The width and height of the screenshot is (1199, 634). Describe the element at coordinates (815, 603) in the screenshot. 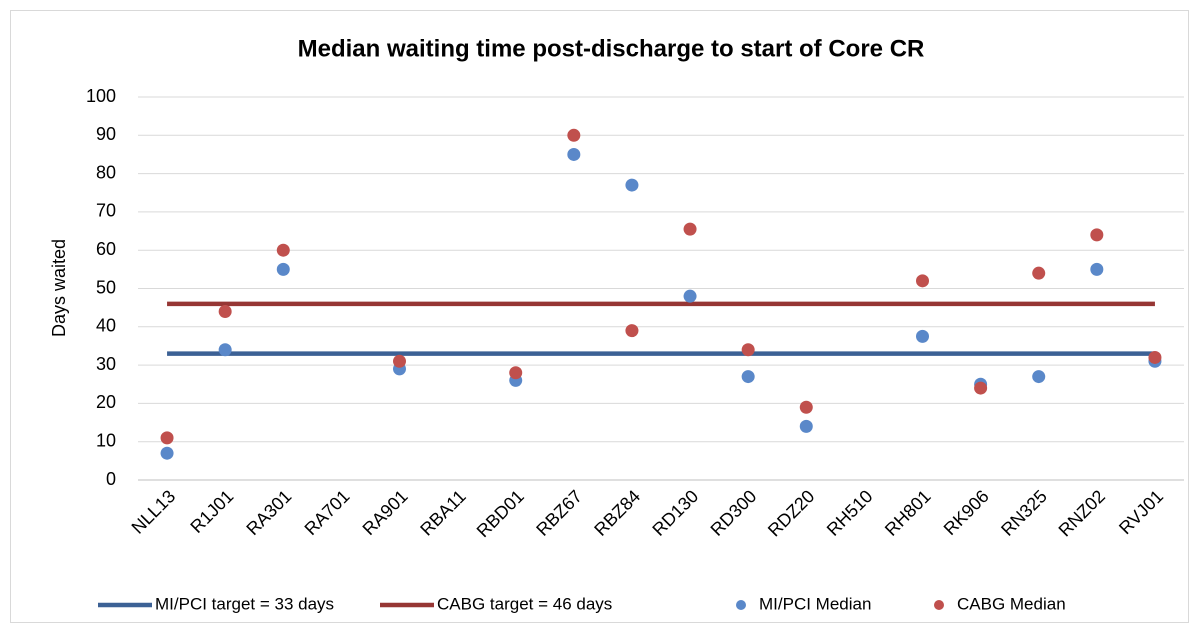

I see `legend-label: MI/PCI Median` at that location.